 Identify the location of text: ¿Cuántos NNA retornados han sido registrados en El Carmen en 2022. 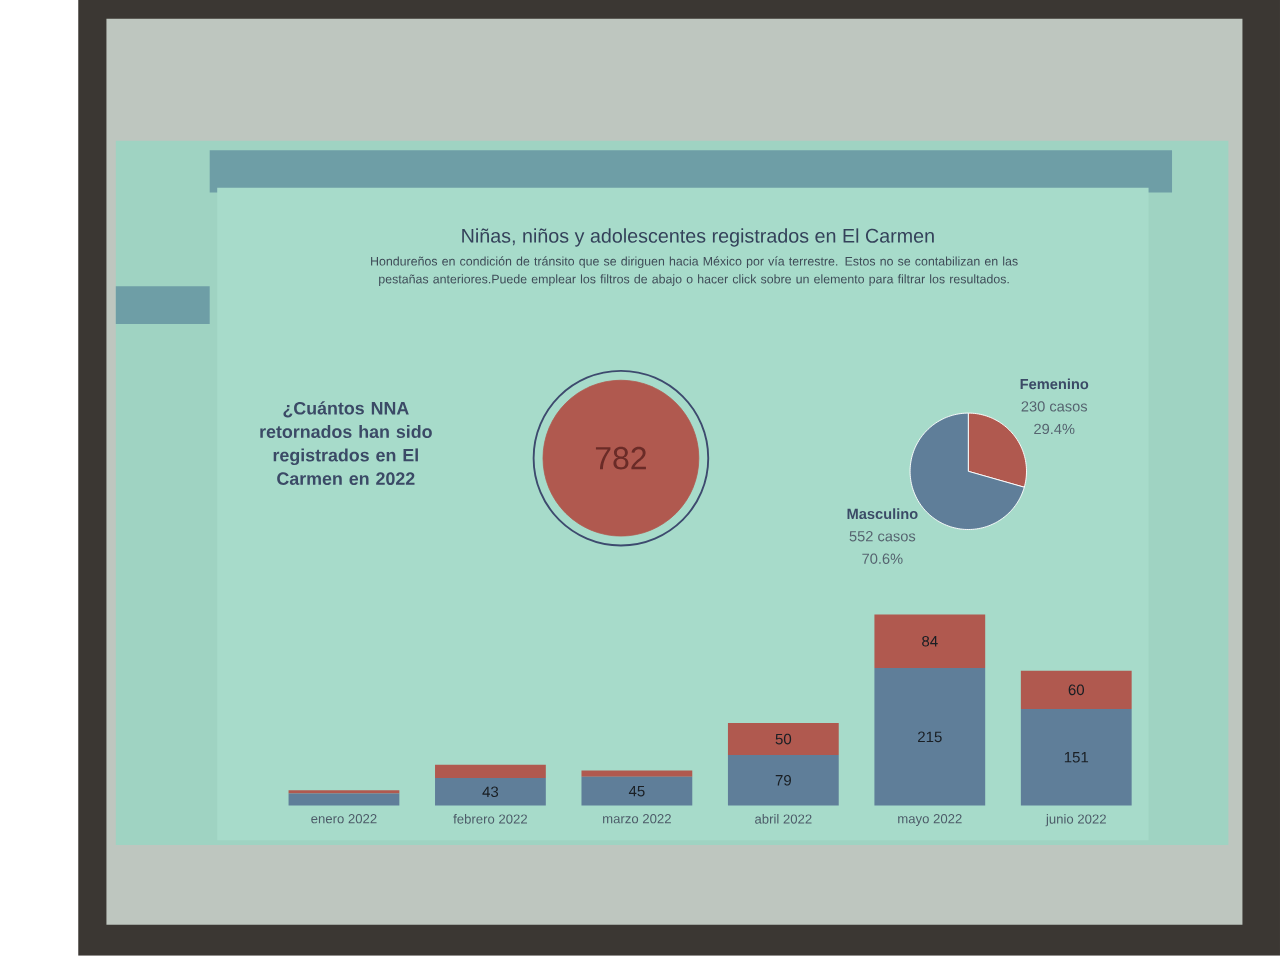
(346, 443).